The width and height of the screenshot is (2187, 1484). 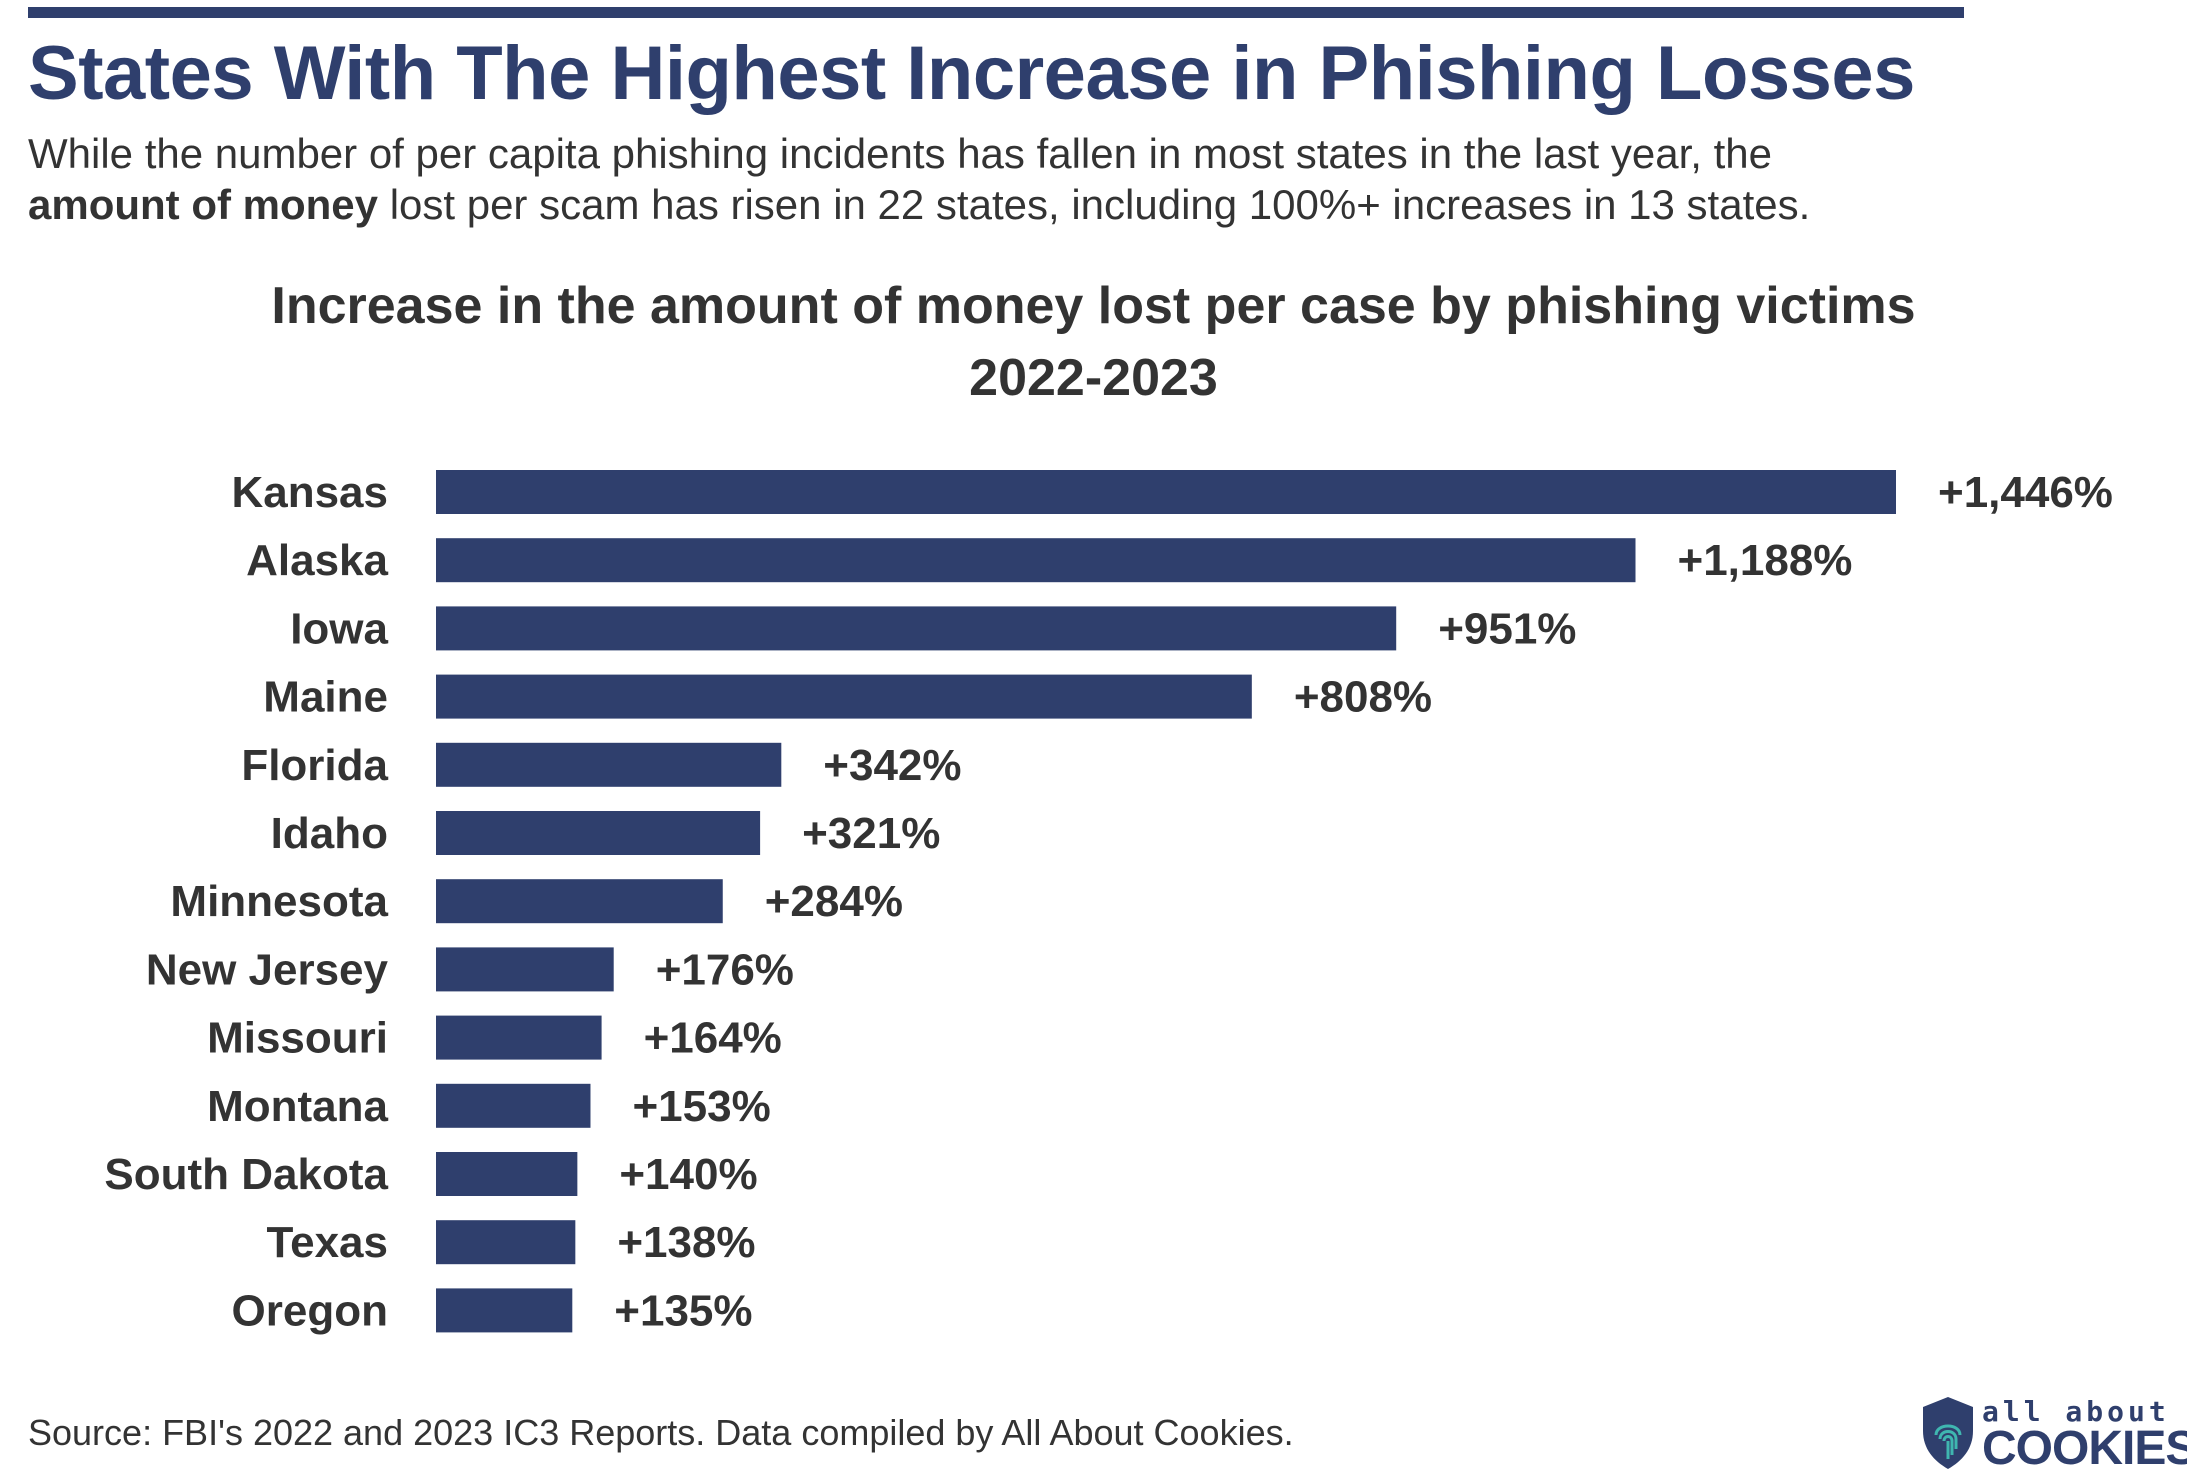 What do you see at coordinates (267, 969) in the screenshot?
I see `category-label: New Jersey` at bounding box center [267, 969].